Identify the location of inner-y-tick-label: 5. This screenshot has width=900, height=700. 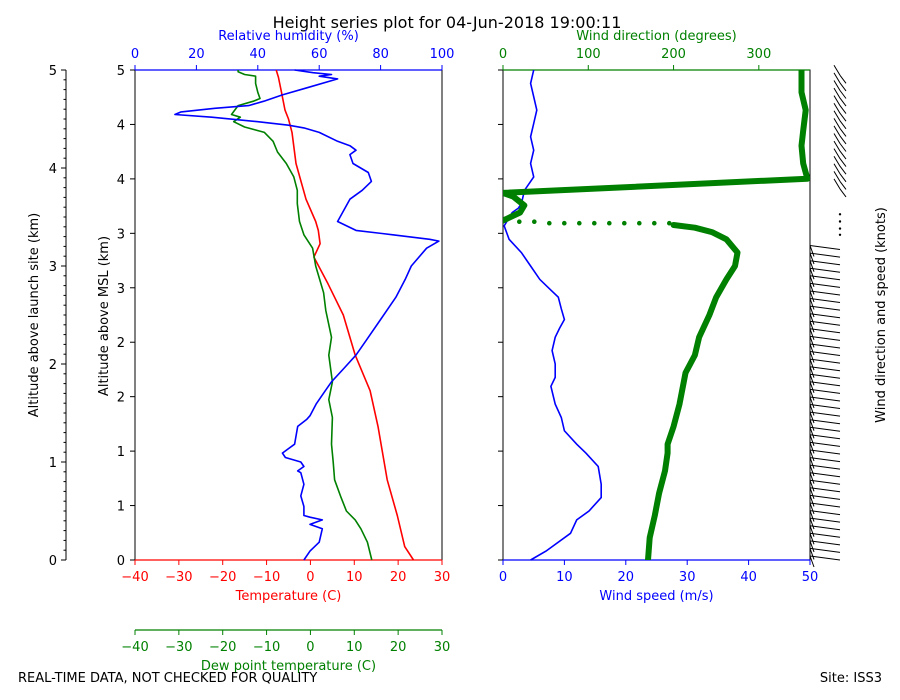
(121, 71).